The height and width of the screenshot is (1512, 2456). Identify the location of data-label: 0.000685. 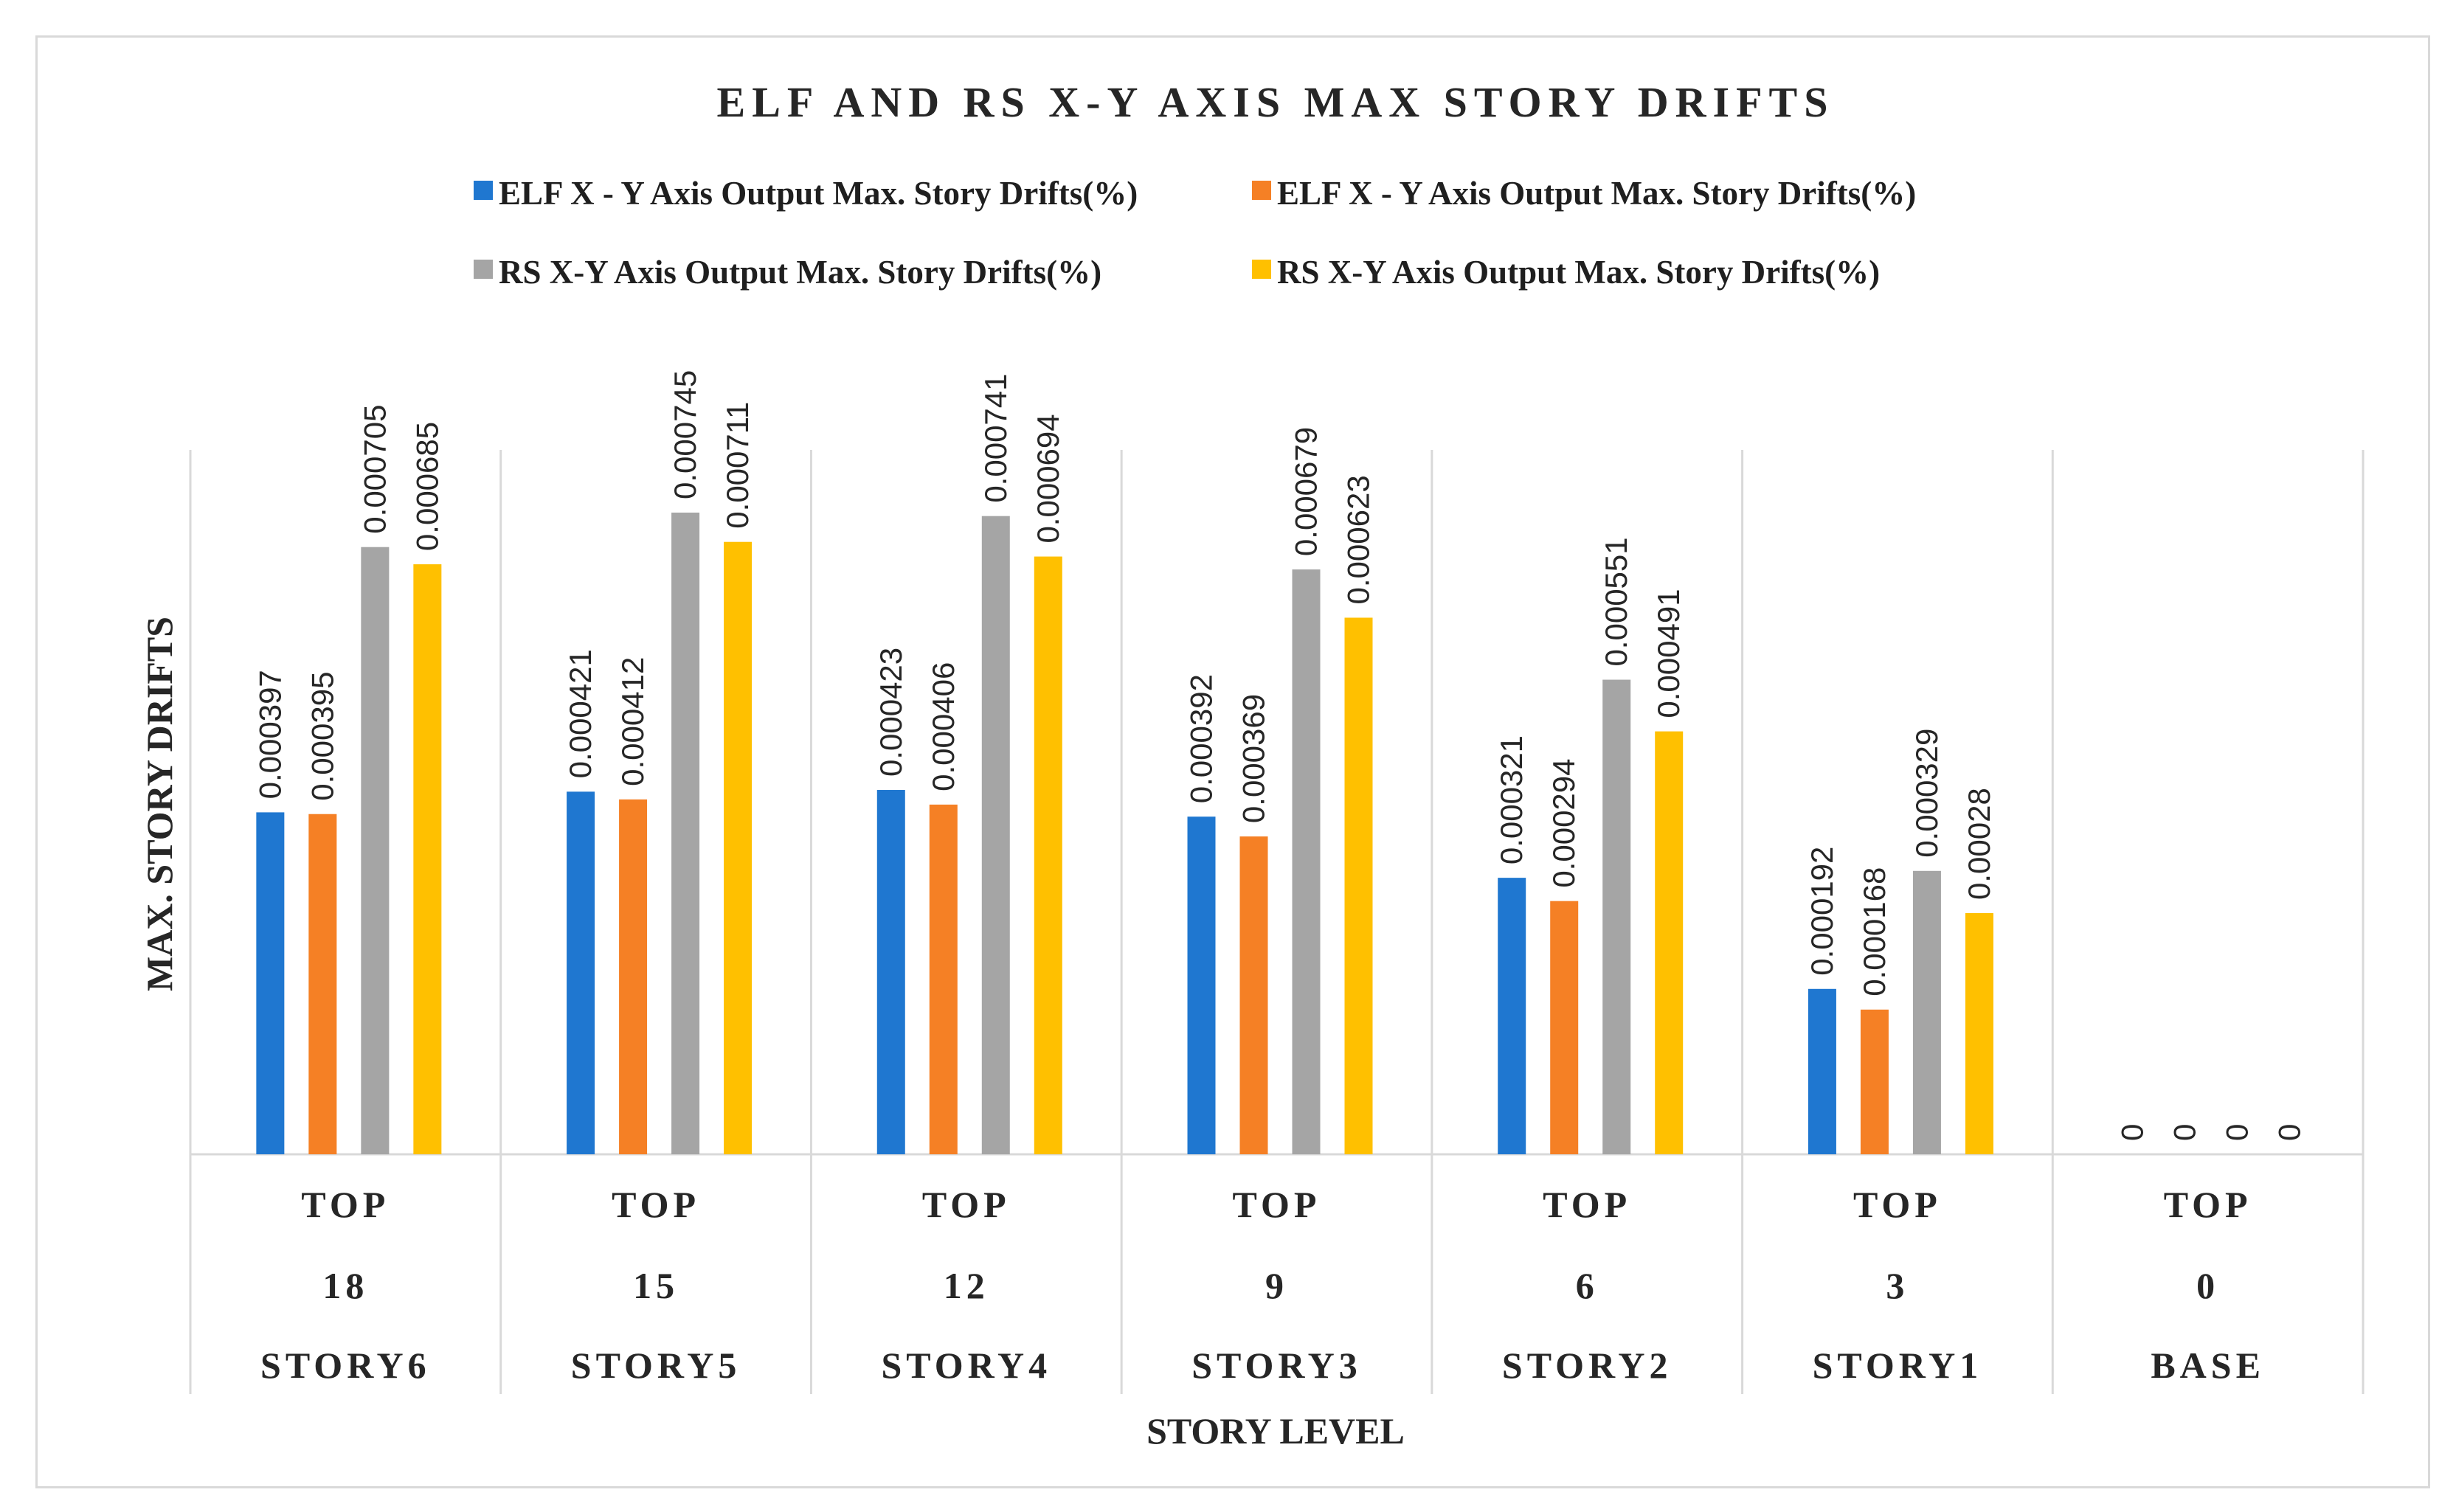
(426, 486).